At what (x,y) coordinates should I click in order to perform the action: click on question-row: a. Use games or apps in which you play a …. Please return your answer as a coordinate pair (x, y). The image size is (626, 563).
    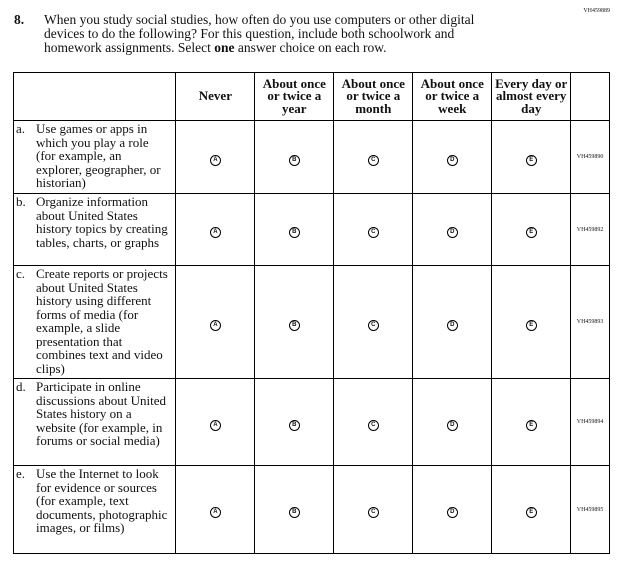
    Looking at the image, I should click on (311, 157).